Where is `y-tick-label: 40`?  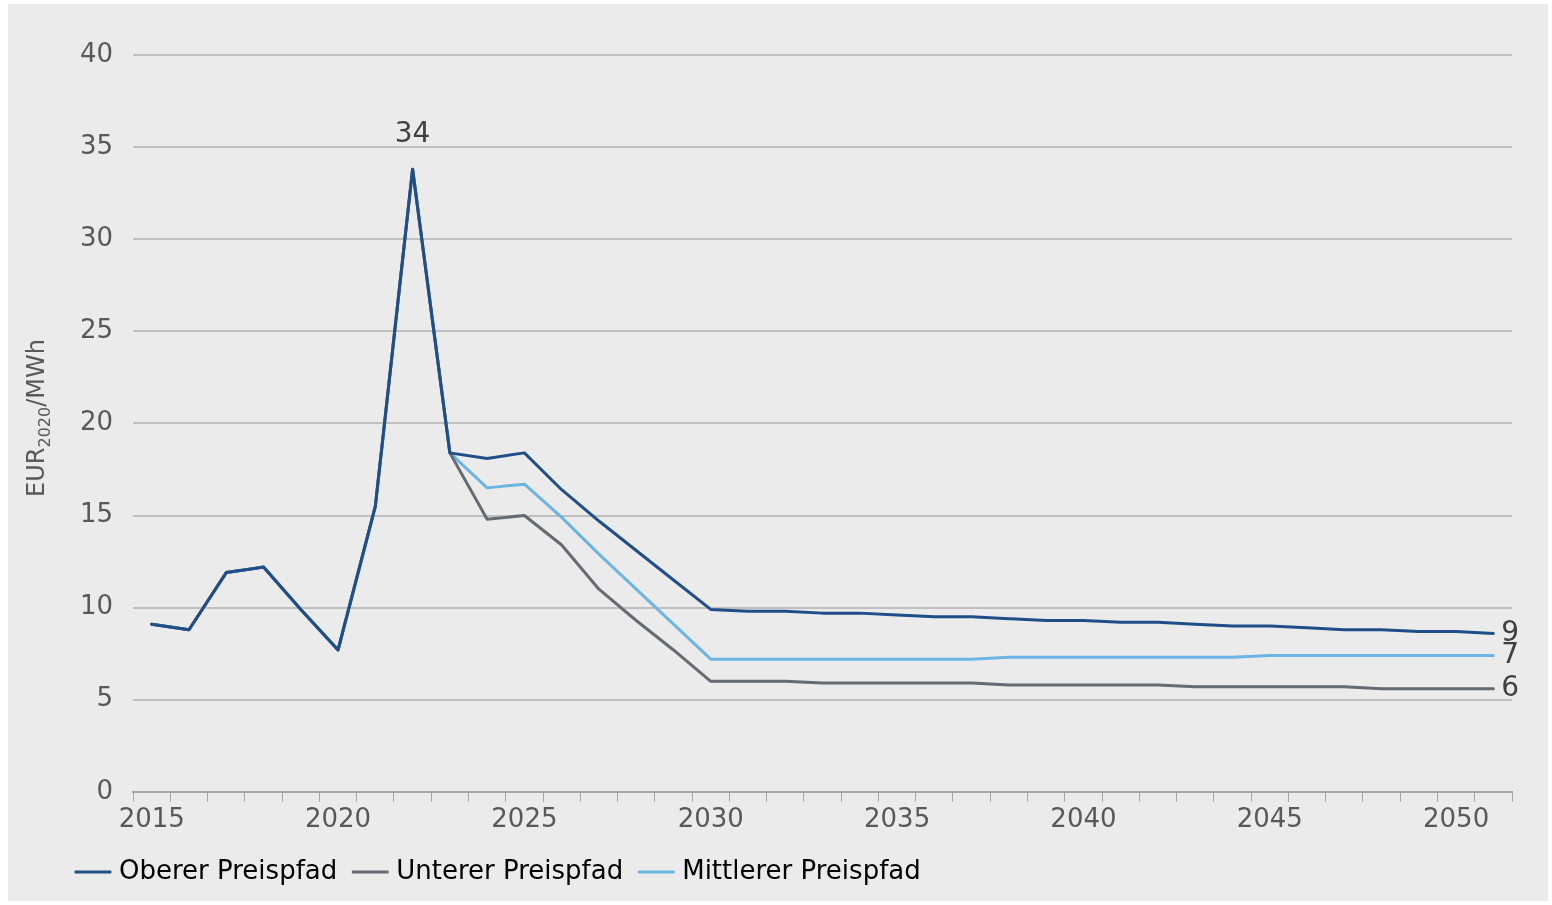
y-tick-label: 40 is located at coordinates (96, 52).